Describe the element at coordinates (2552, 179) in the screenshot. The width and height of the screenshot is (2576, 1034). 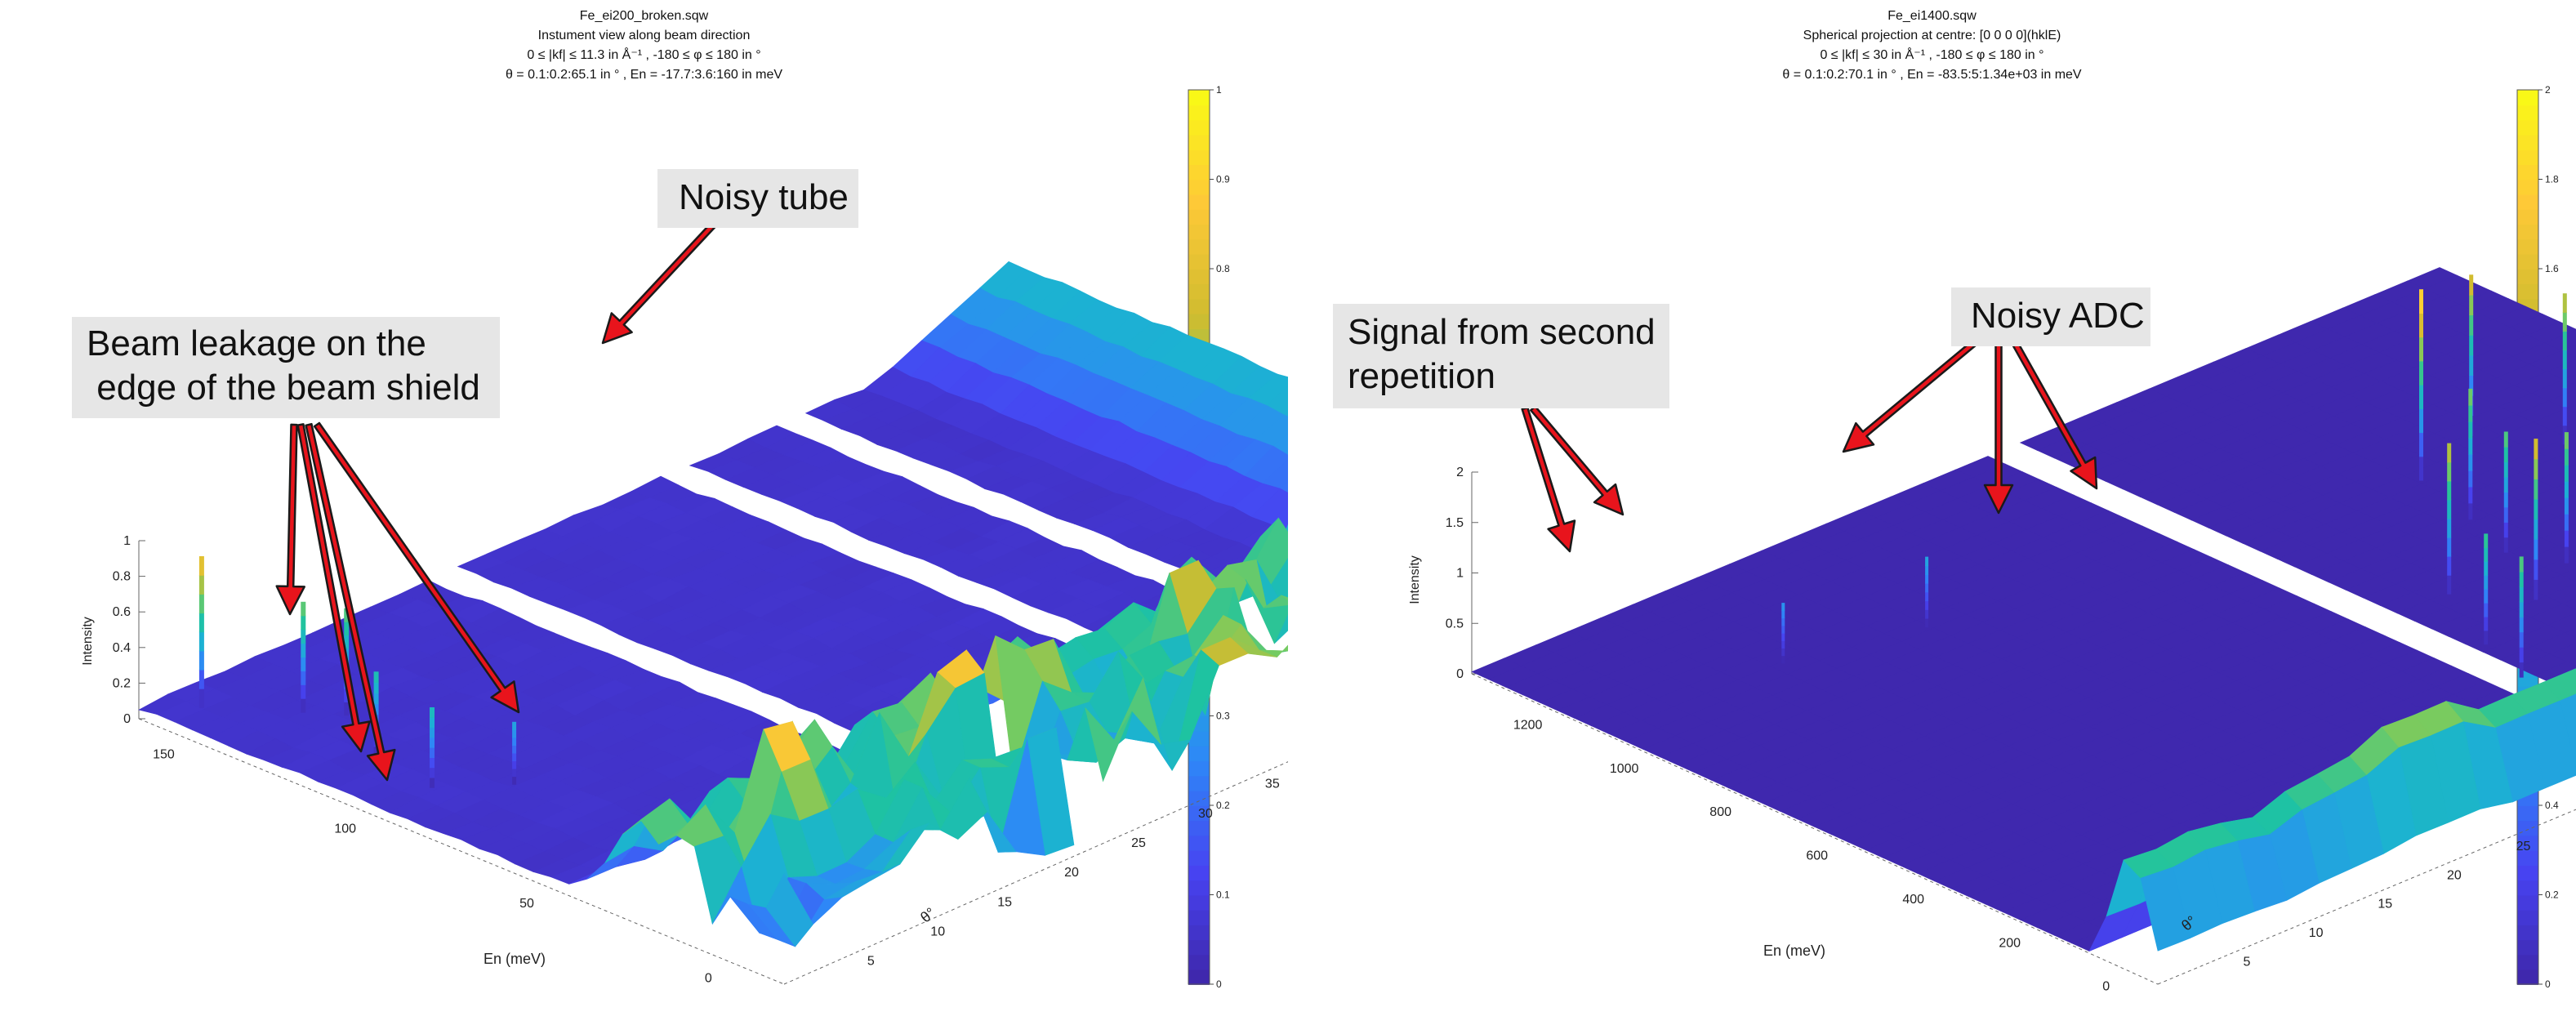
I see `colorbar-tick-label: 1.8` at that location.